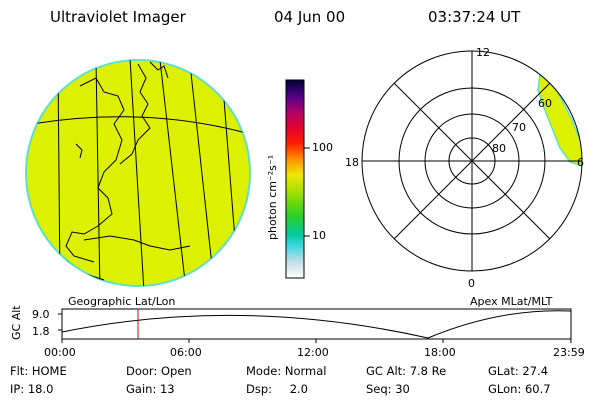 This screenshot has width=600, height=400. I want to click on info-dsp: Dsp: 2.0, so click(277, 389).